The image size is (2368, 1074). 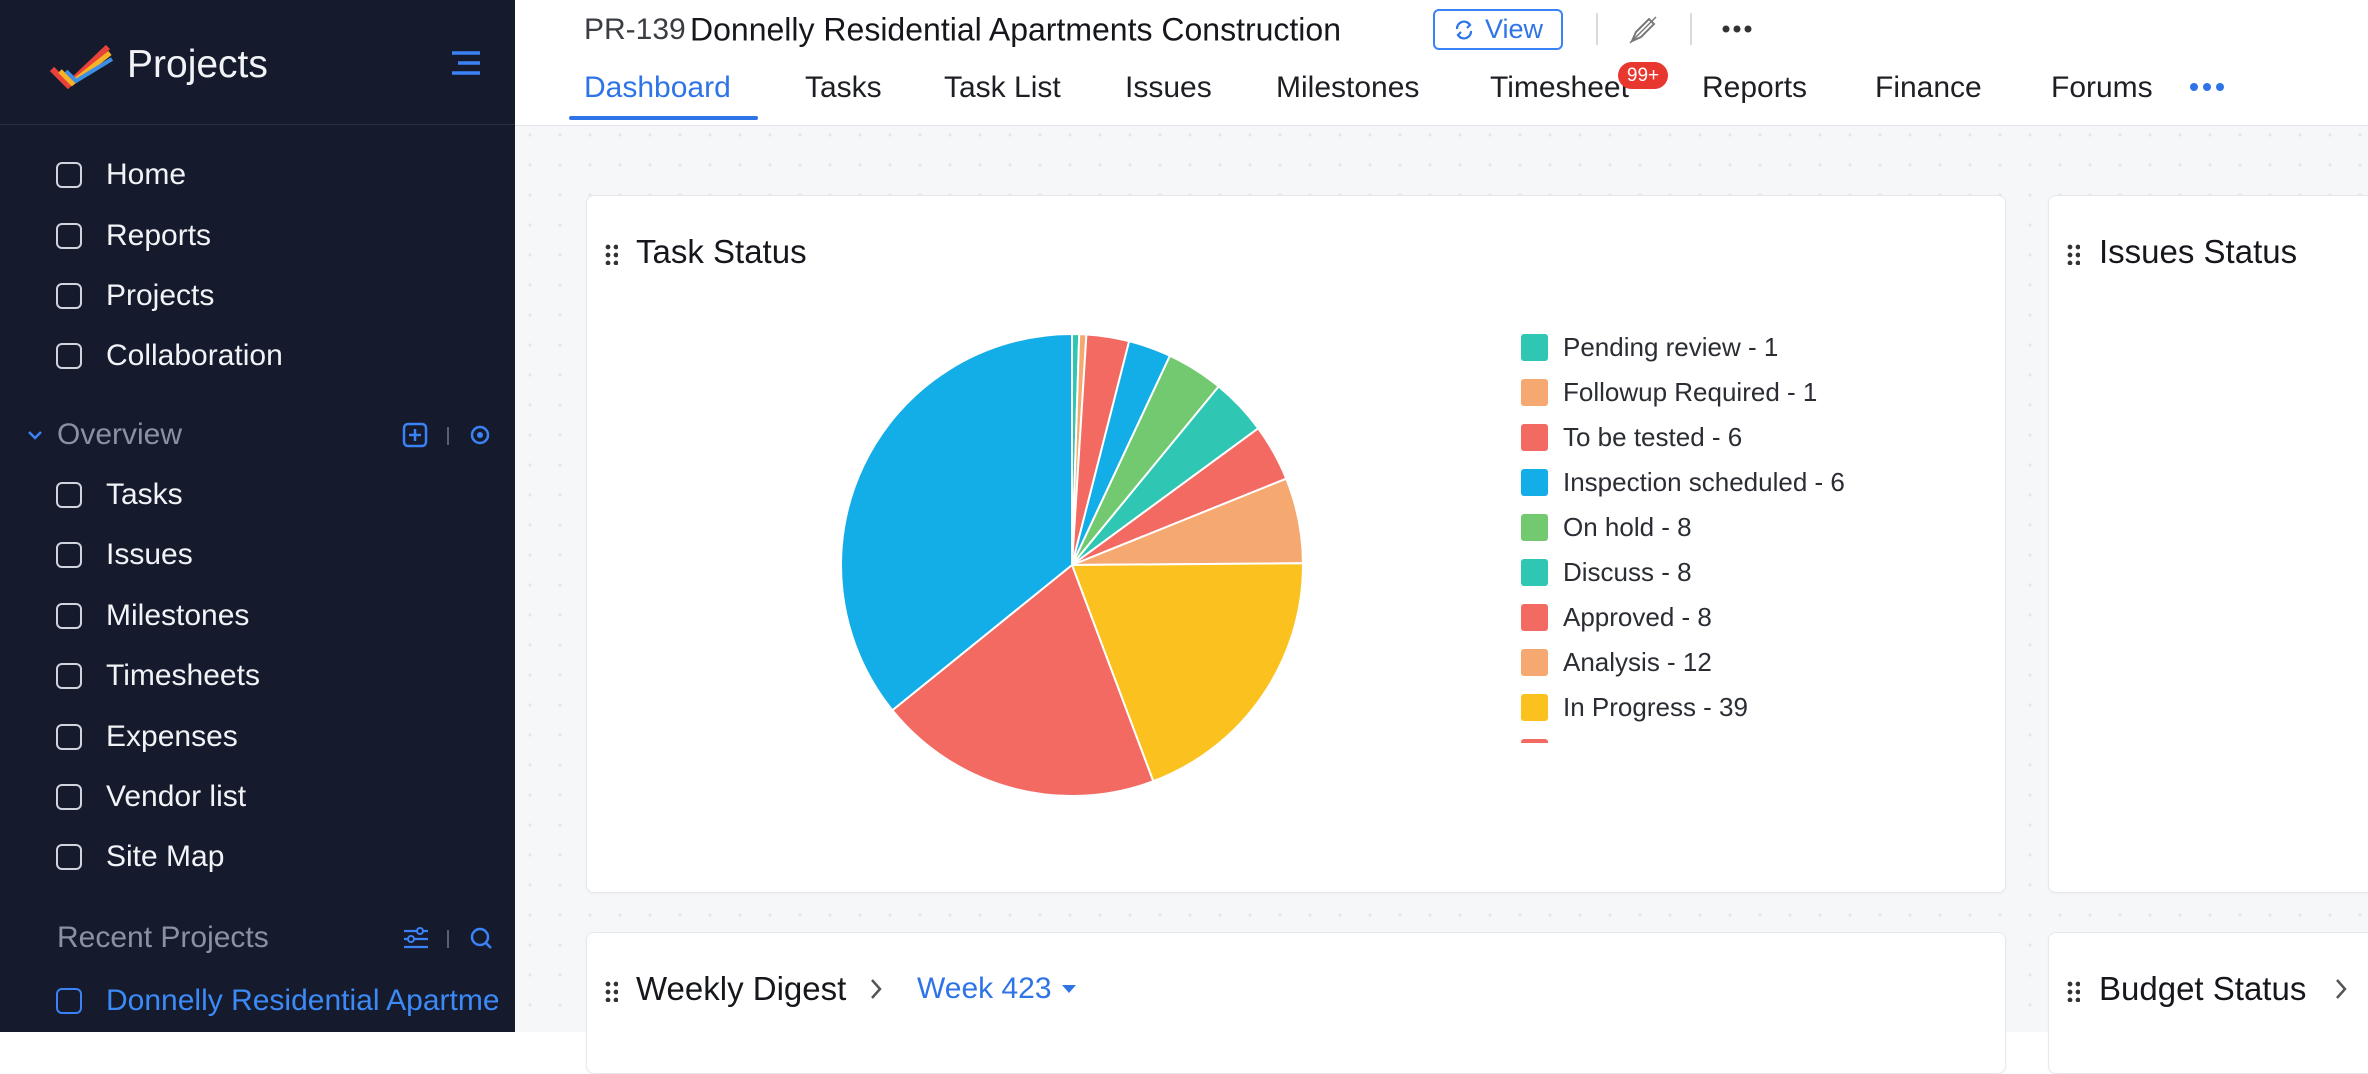 What do you see at coordinates (721, 251) in the screenshot?
I see `card-title: Task Status` at bounding box center [721, 251].